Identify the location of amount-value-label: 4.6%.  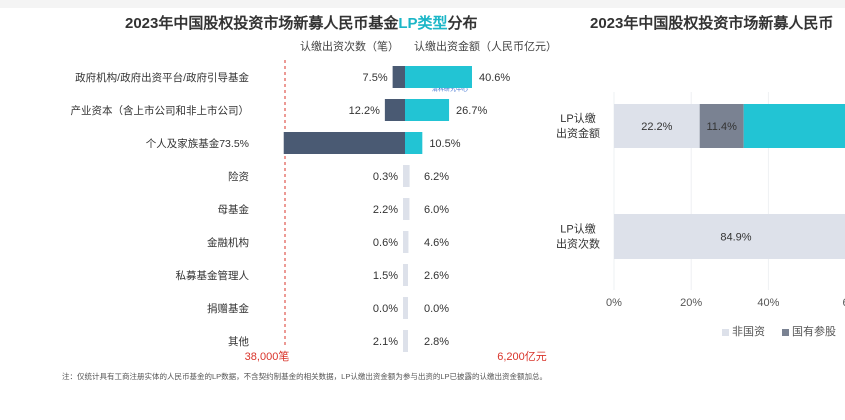
(436, 243).